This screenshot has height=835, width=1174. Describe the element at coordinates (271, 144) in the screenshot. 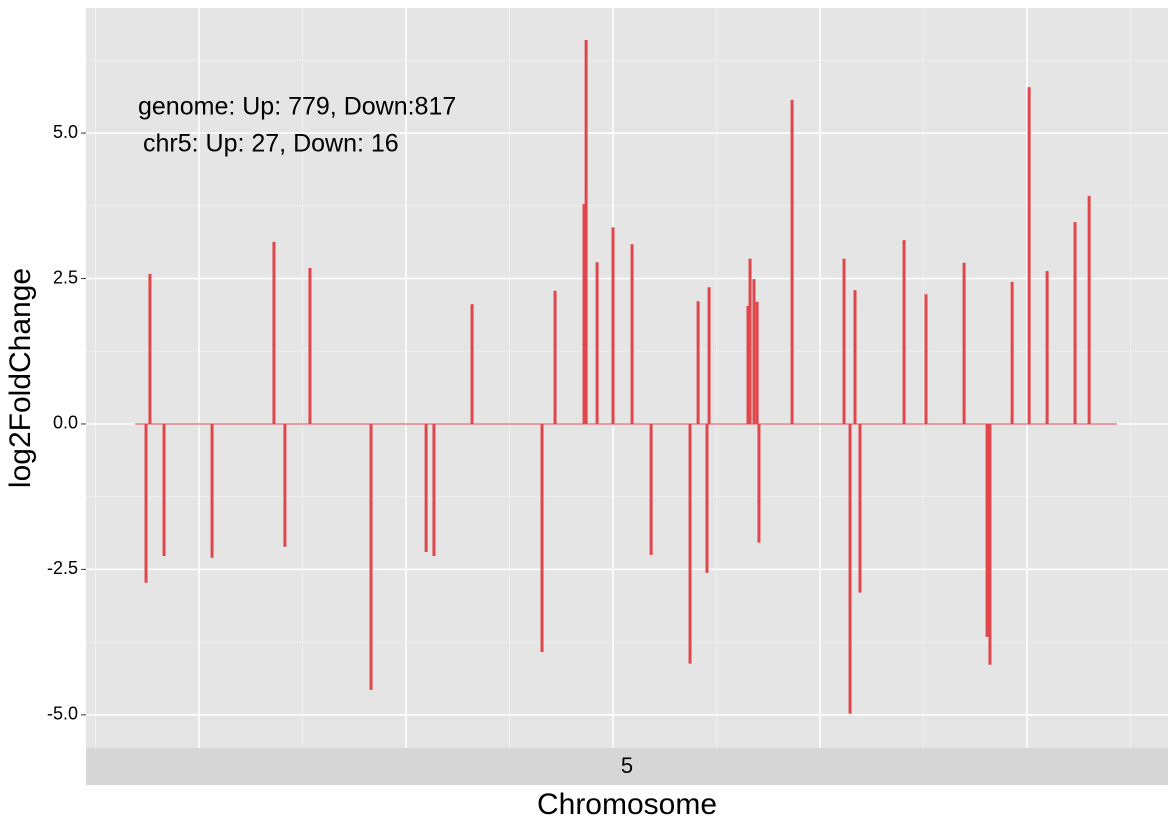

I see `annotation: chr5: Up: 27, Down: 16` at that location.